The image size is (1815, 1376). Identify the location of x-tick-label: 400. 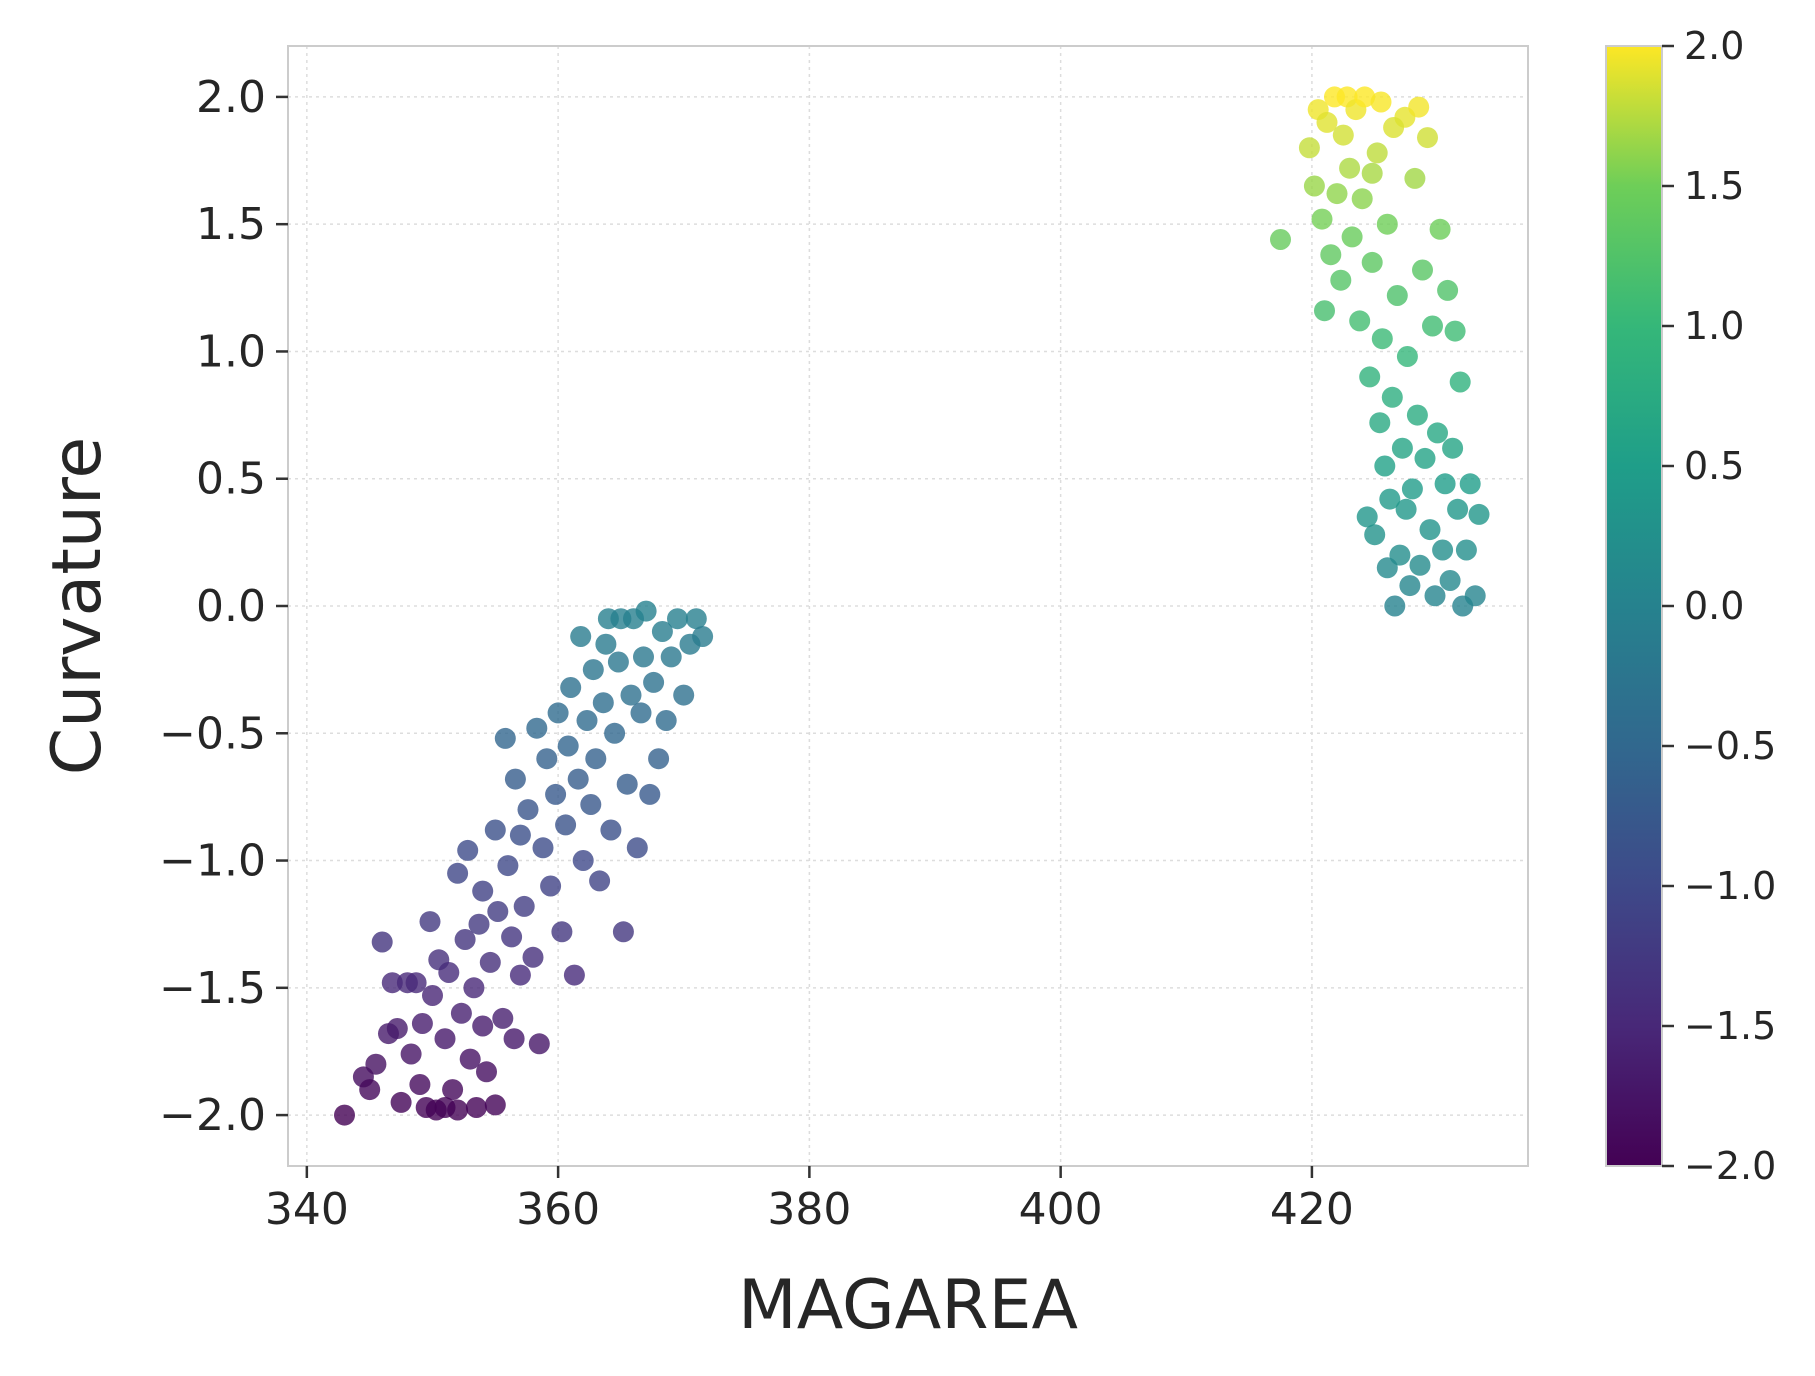
(1061, 1209).